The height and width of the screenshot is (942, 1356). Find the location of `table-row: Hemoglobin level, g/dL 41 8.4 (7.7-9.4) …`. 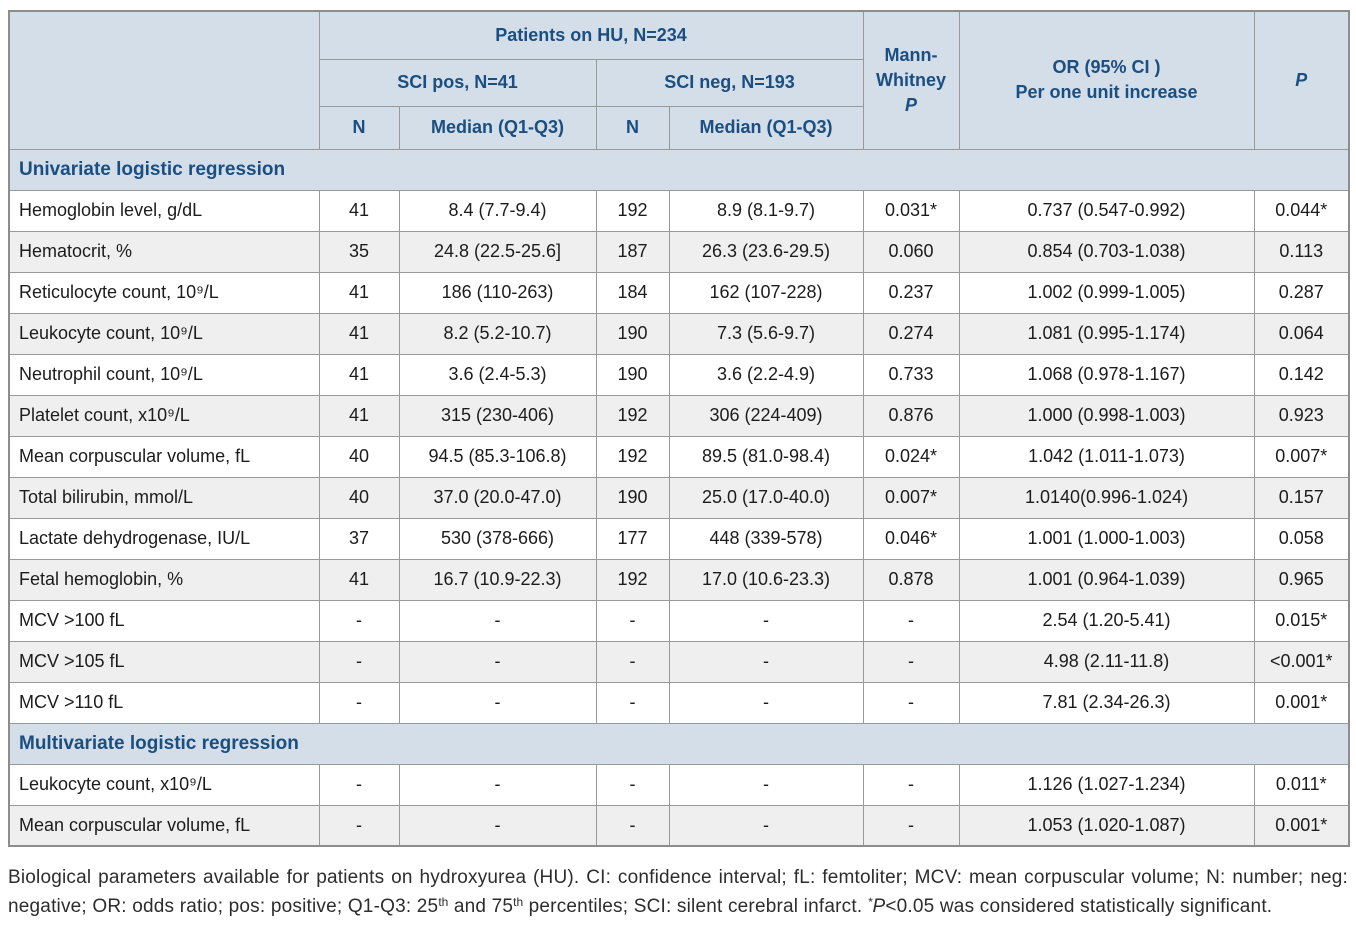

table-row: Hemoglobin level, g/dL 41 8.4 (7.7-9.4) … is located at coordinates (679, 210).